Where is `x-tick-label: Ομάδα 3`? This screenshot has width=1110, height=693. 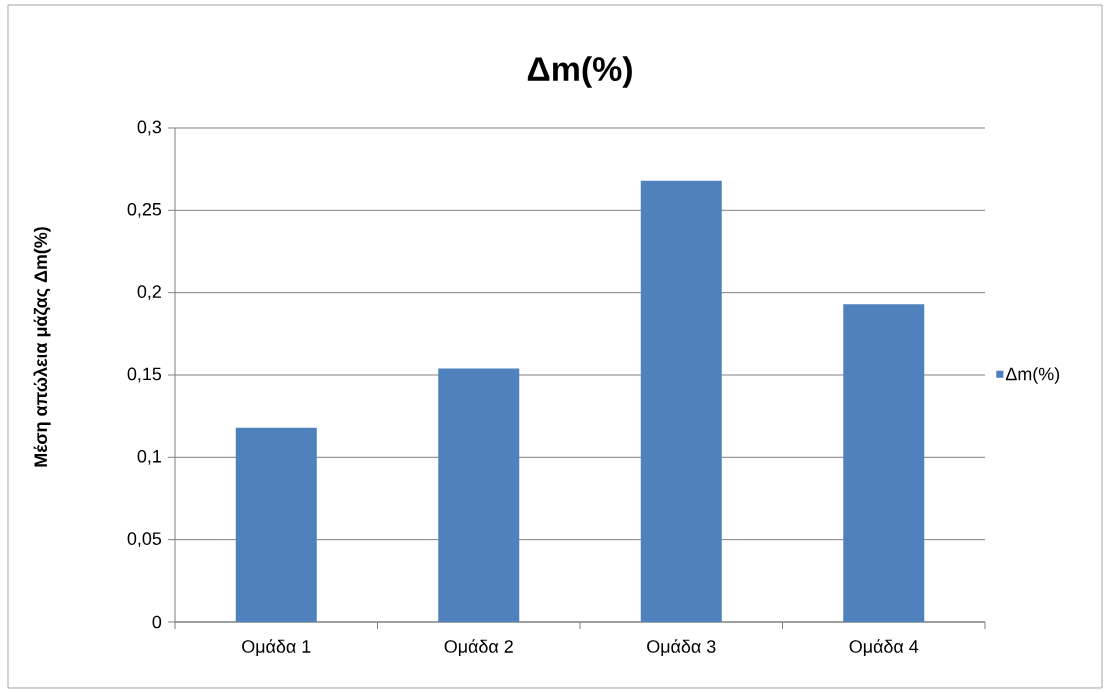 x-tick-label: Ομάδα 3 is located at coordinates (681, 648).